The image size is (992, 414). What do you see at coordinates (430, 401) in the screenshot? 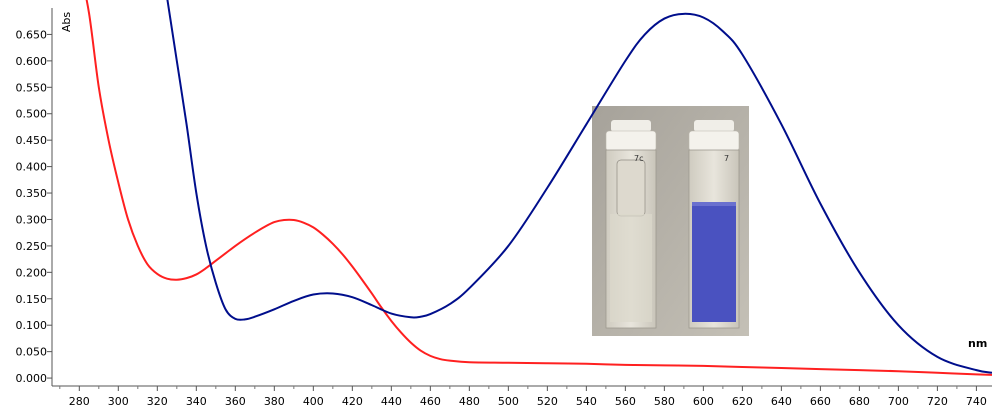
I see `x-tick-label: 460` at bounding box center [430, 401].